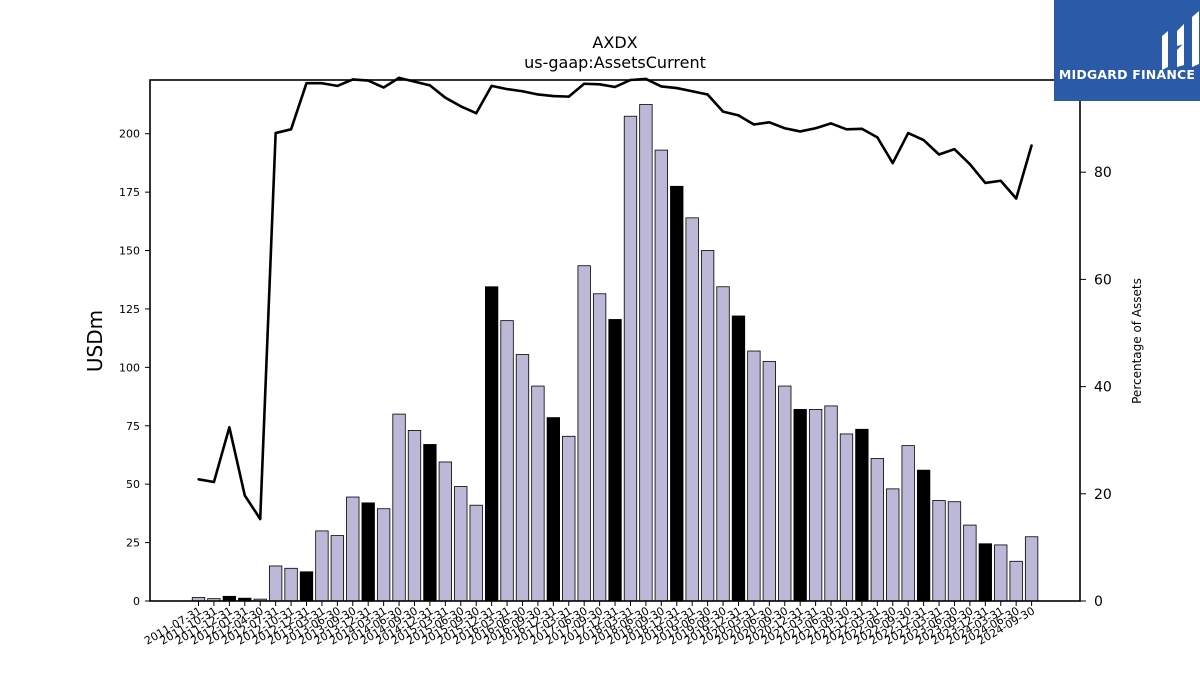 The image size is (1200, 675). What do you see at coordinates (129, 309) in the screenshot?
I see `y-tick-label: 125` at bounding box center [129, 309].